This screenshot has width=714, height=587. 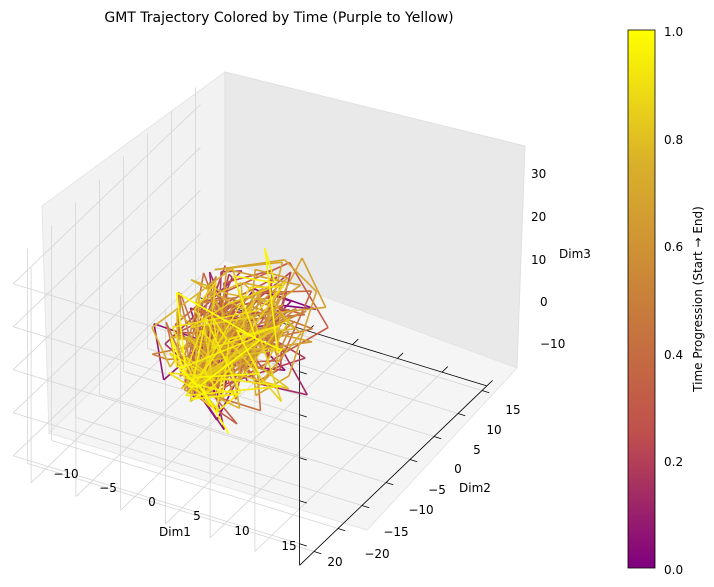 What do you see at coordinates (544, 302) in the screenshot?
I see `z-tick-label: 0` at bounding box center [544, 302].